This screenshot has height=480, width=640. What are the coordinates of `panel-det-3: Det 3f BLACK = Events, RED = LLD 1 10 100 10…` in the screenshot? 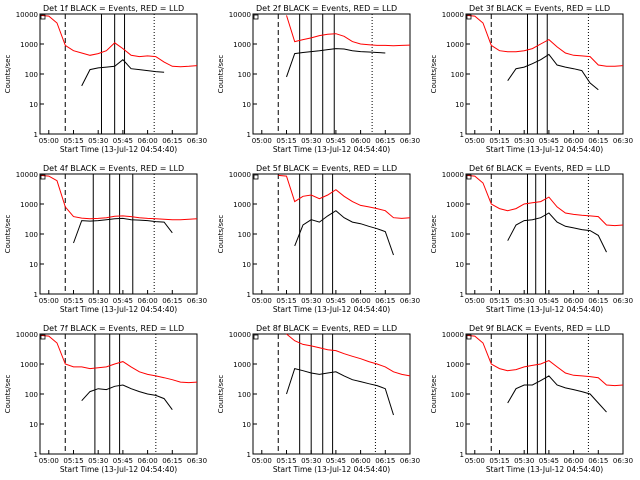 It's located at (531, 79).